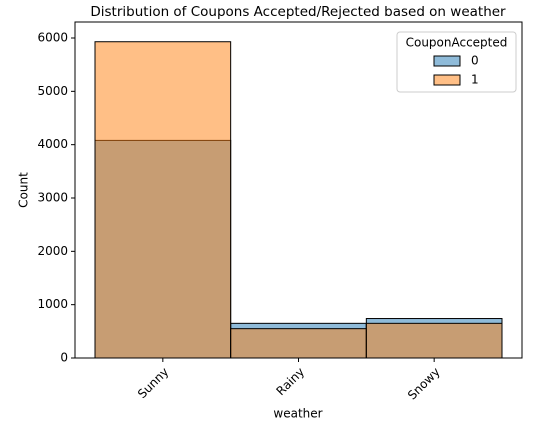  What do you see at coordinates (297, 414) in the screenshot?
I see `x-axis-label: weather` at bounding box center [297, 414].